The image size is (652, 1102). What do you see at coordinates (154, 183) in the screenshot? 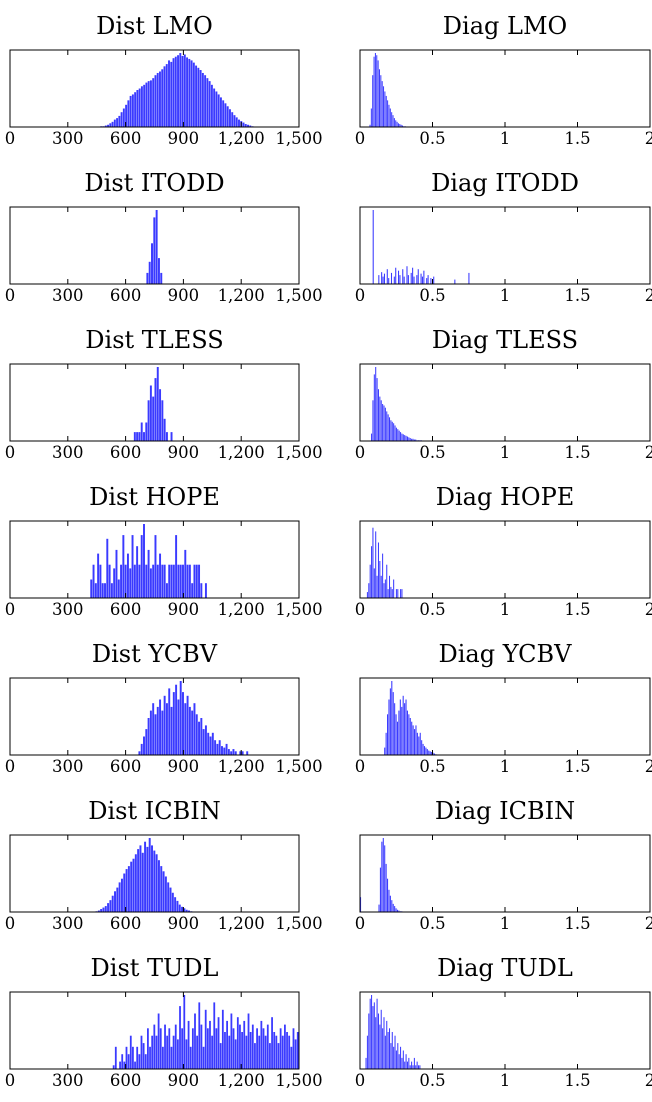
I see `chart-title: Dist ITODD` at bounding box center [154, 183].